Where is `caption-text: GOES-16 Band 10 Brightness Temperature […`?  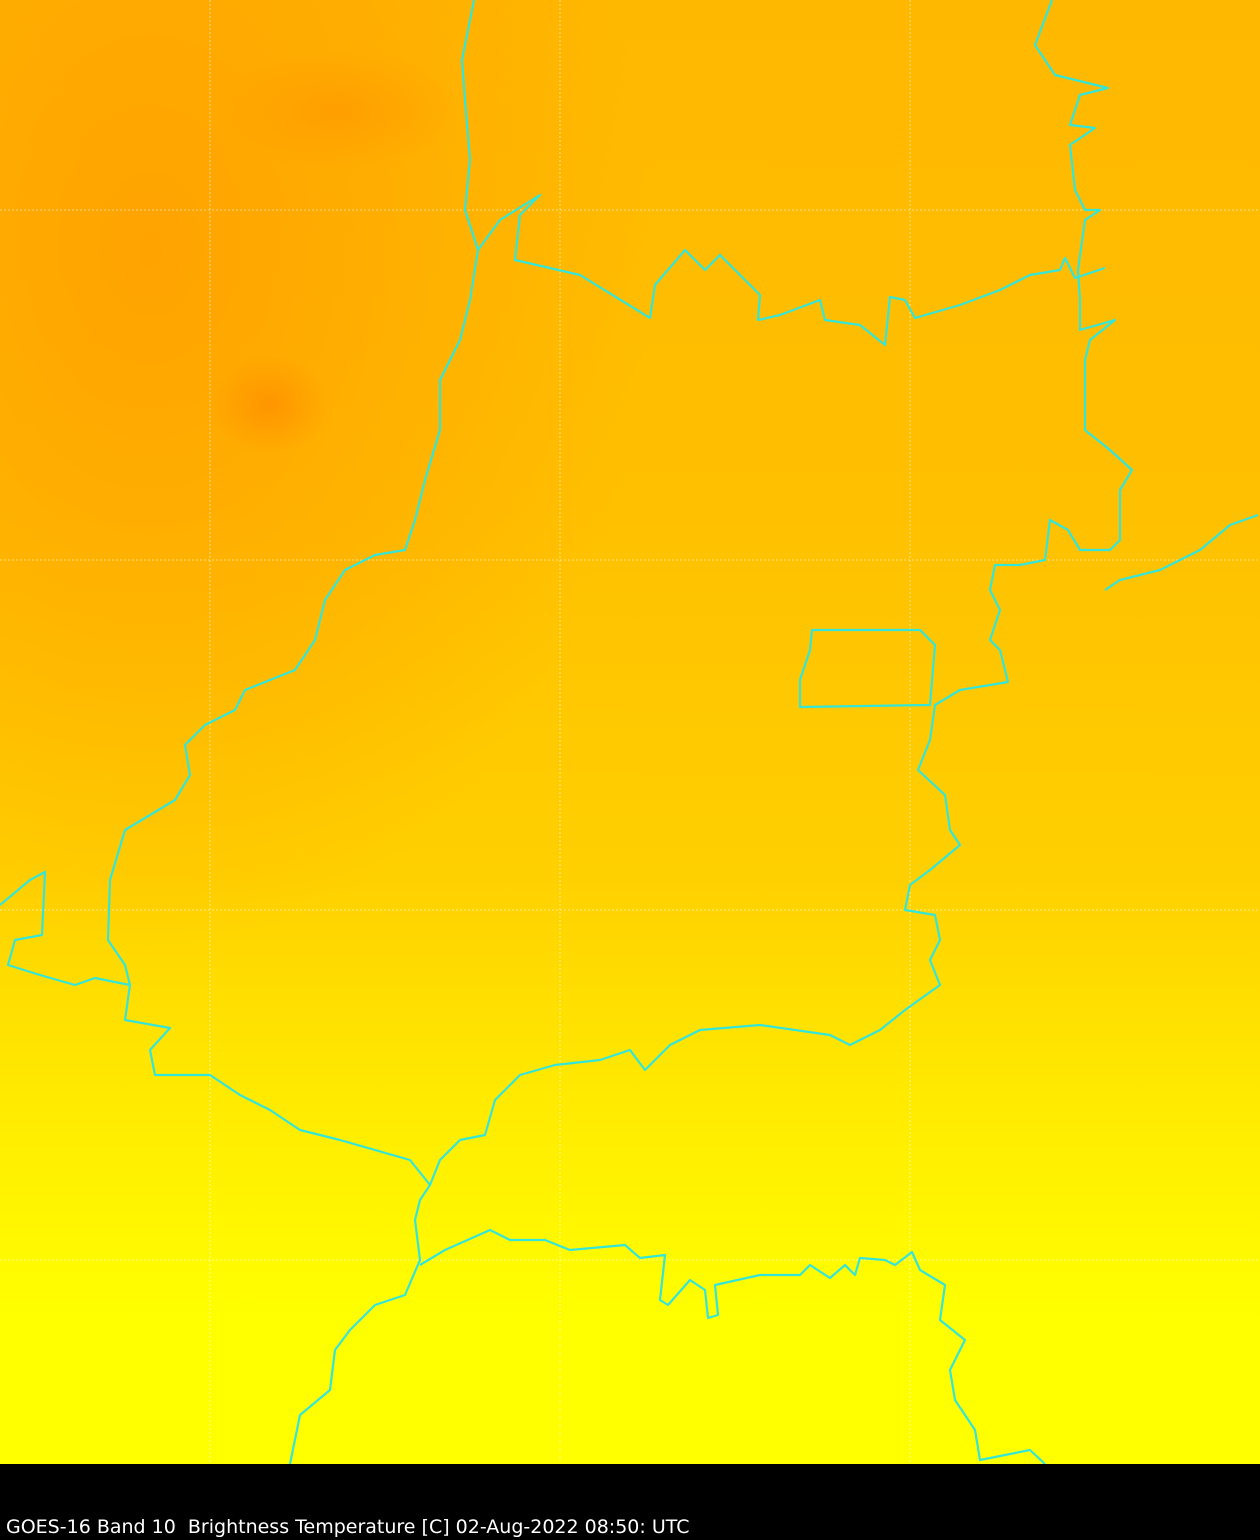
caption-text: GOES-16 Band 10 Brightness Temperature [… is located at coordinates (348, 1527).